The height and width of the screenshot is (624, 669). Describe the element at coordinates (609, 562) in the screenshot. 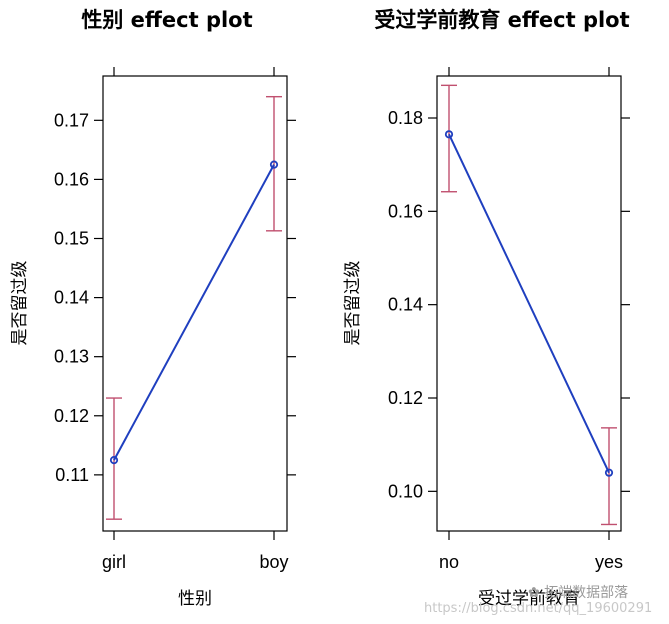

I see `x-tick-label: yes` at that location.